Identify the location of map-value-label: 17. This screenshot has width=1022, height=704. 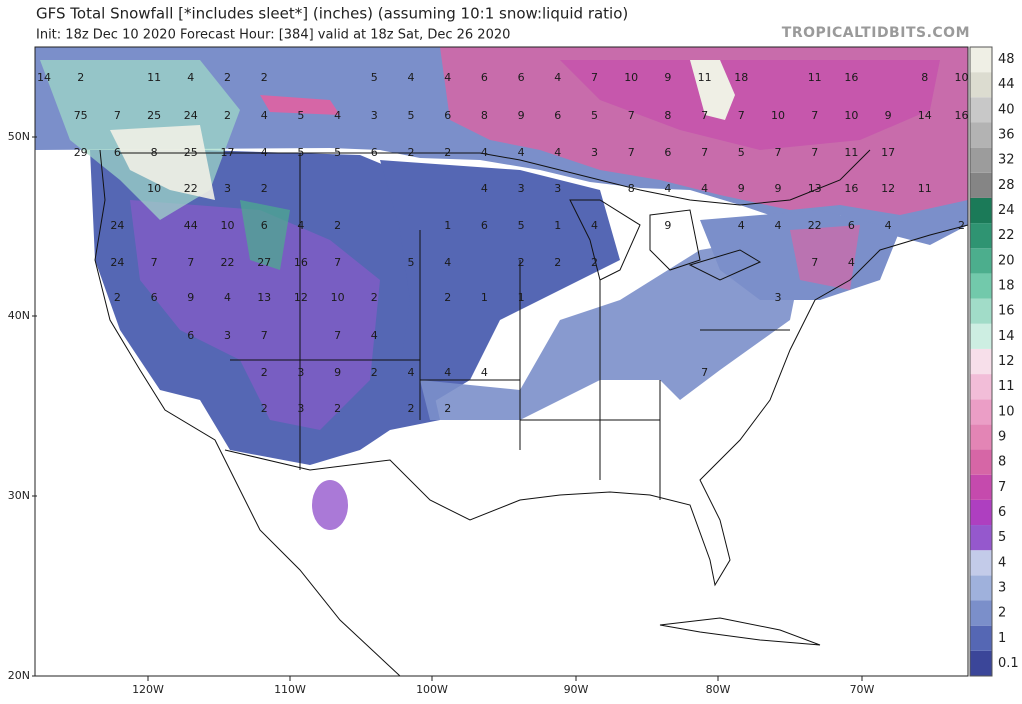
(228, 152).